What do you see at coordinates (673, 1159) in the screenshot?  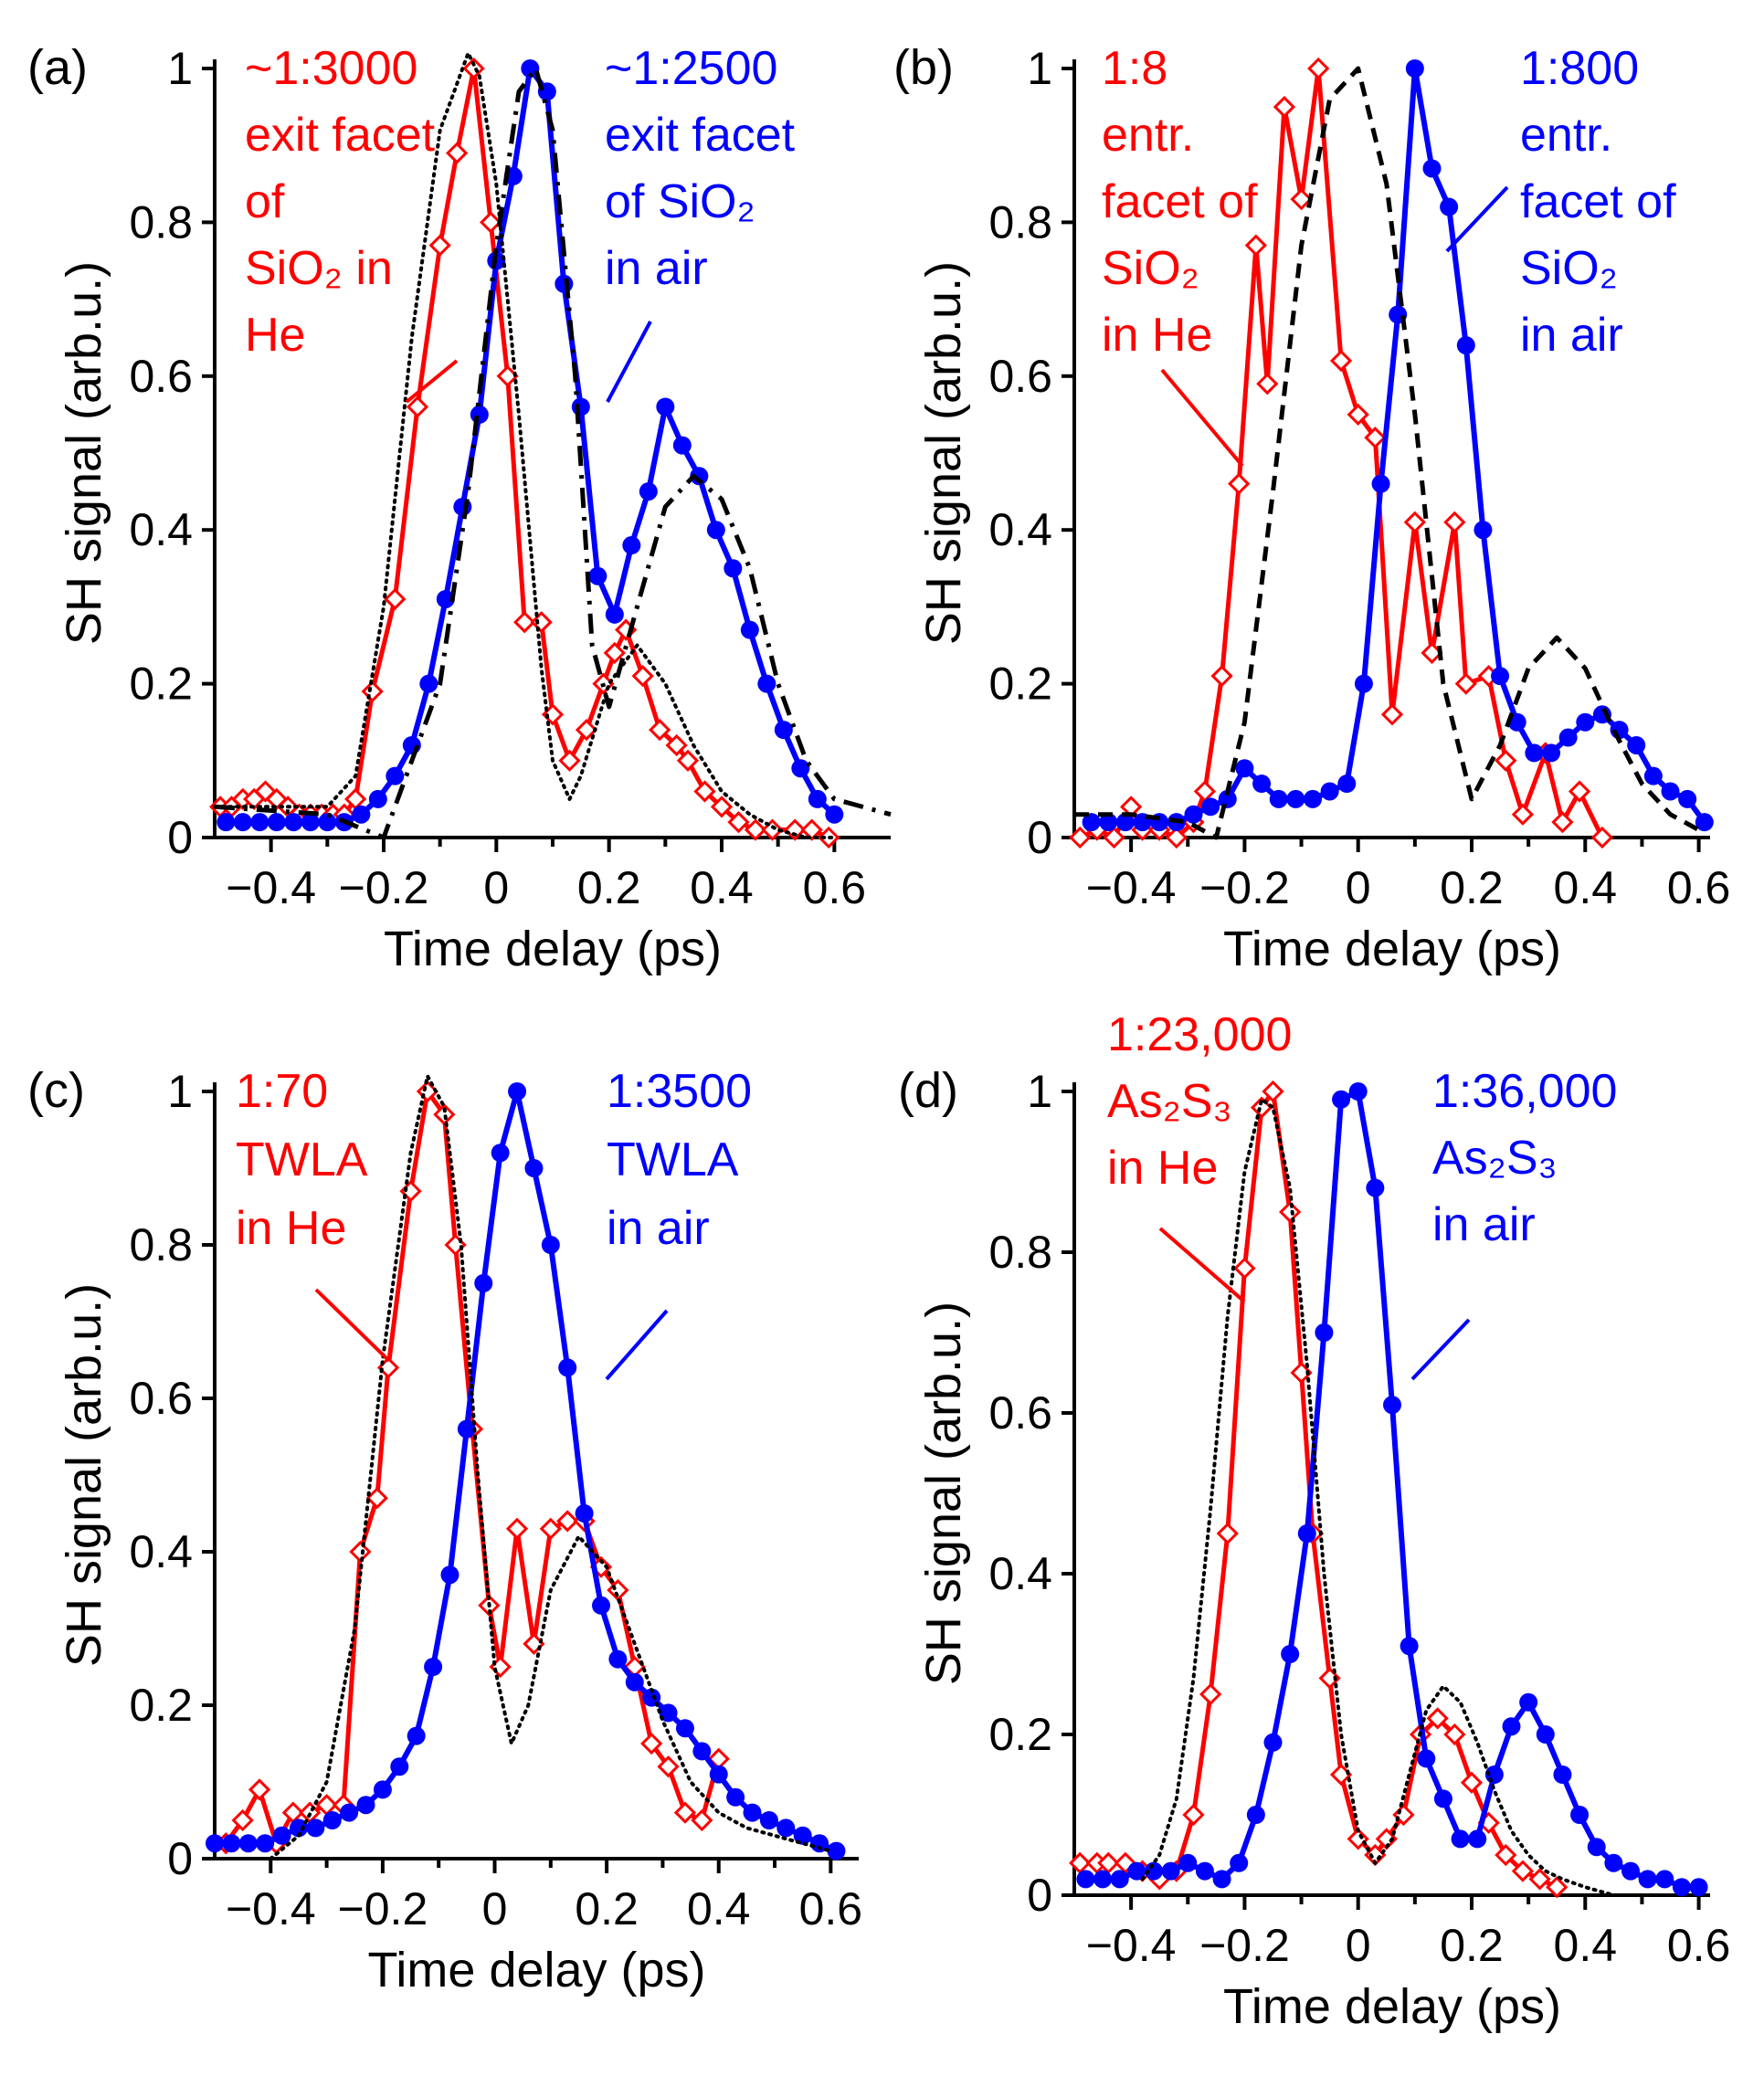 I see `annotation-line: TWLA` at bounding box center [673, 1159].